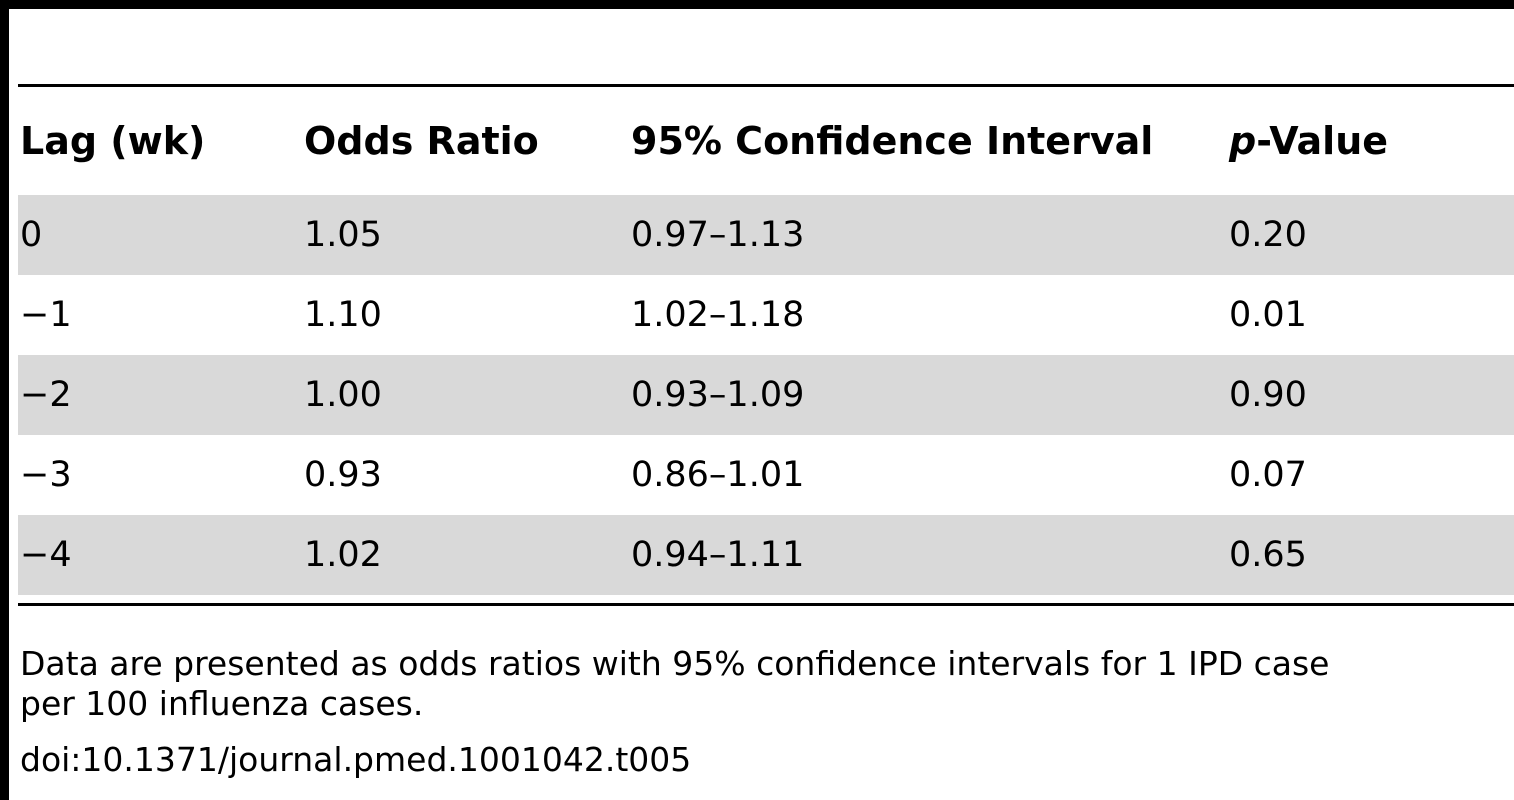 The height and width of the screenshot is (800, 1514). What do you see at coordinates (1268, 475) in the screenshot?
I see `cell-p-value: 0.07` at bounding box center [1268, 475].